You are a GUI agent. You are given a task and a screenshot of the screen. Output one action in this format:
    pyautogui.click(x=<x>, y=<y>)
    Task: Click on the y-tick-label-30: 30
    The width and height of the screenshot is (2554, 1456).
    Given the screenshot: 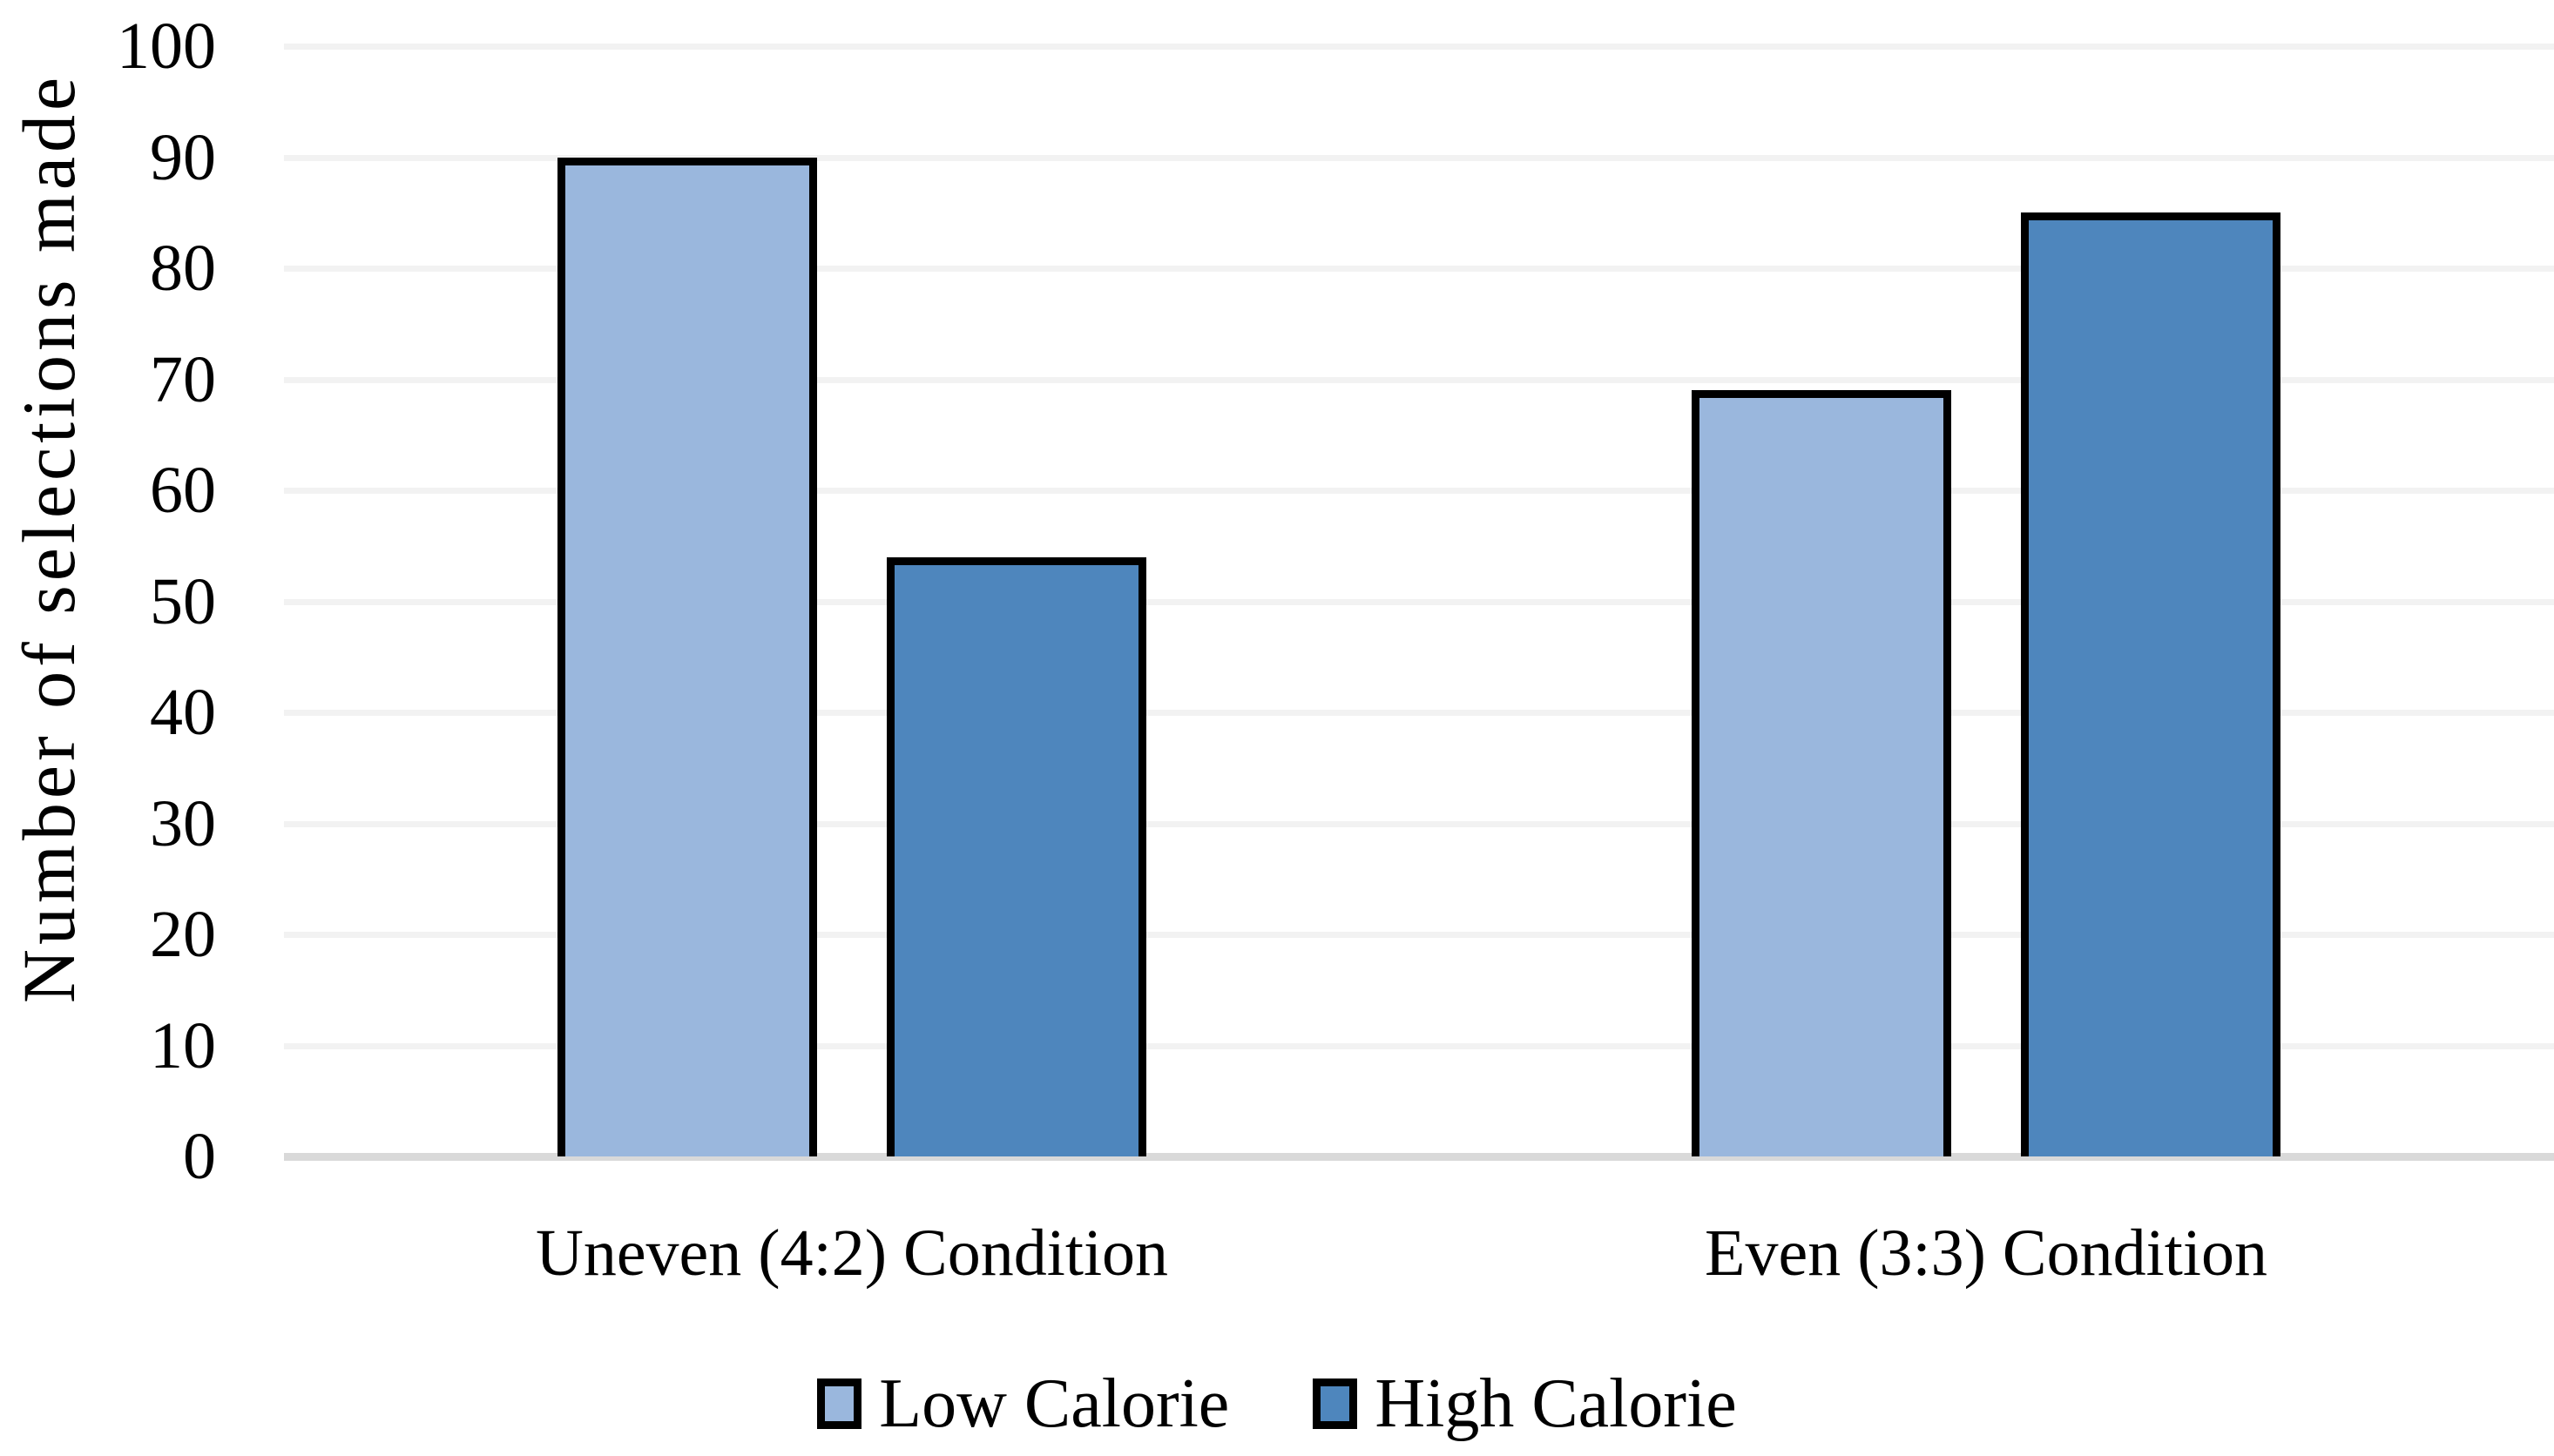 What is the action you would take?
    pyautogui.click(x=183, y=823)
    